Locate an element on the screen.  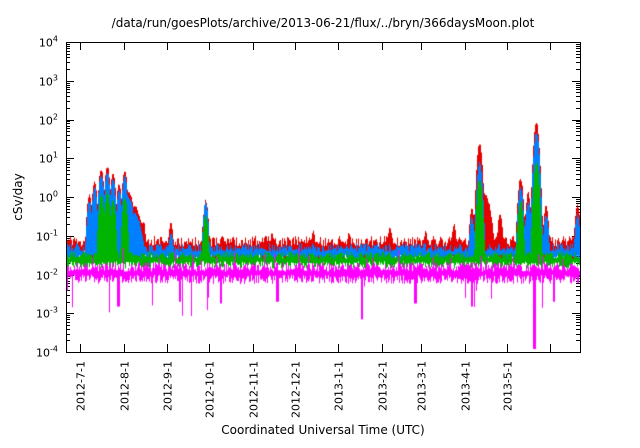
x-axis-label: Coordinated Universal Time (UTC) is located at coordinates (323, 430).